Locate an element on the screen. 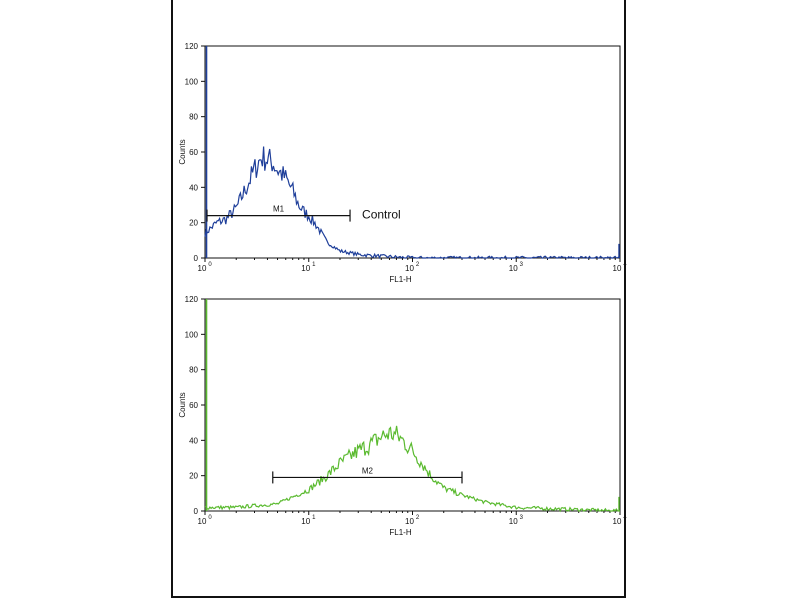 This screenshot has height=600, width=800. marker-label: M2 is located at coordinates (368, 470).